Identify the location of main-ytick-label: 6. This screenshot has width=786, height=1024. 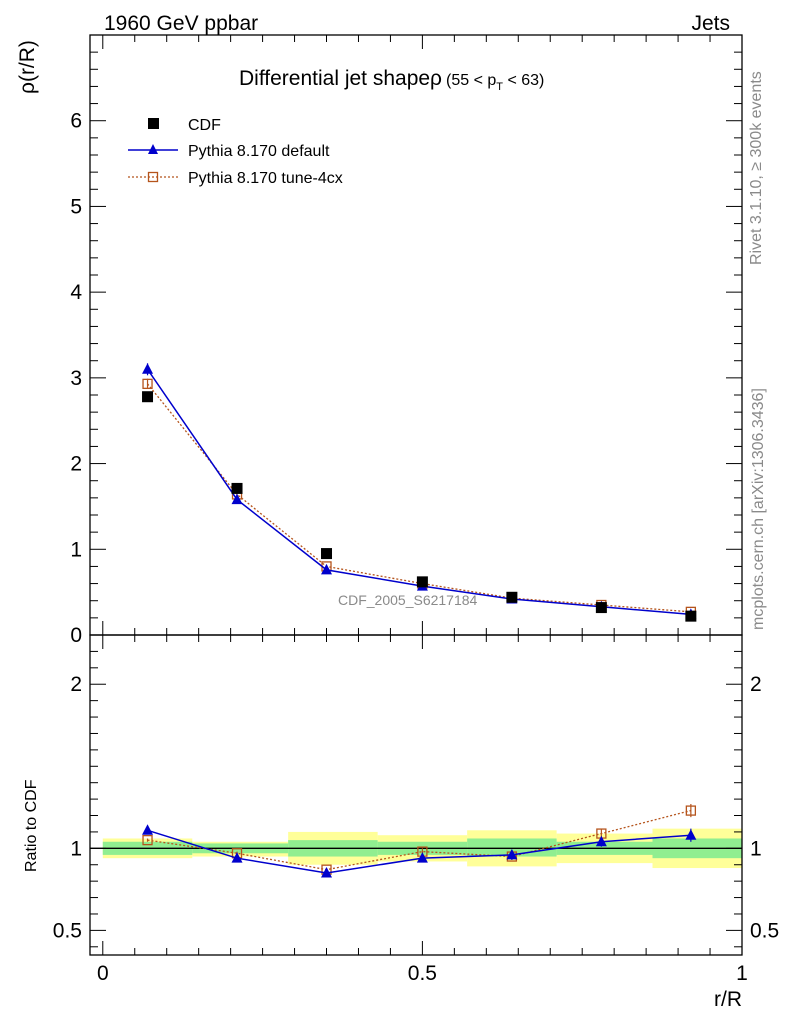
(76, 121).